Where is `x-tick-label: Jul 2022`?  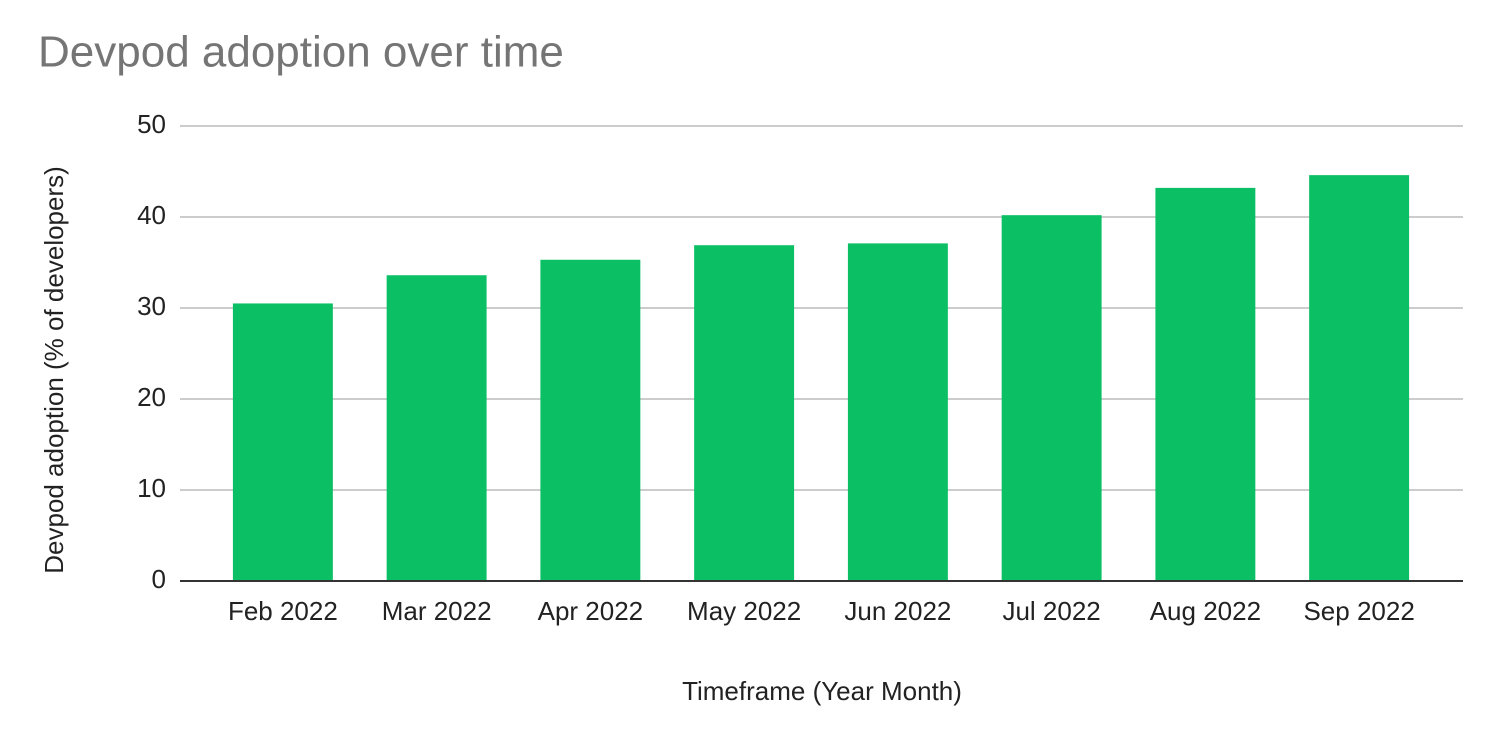 x-tick-label: Jul 2022 is located at coordinates (1051, 611).